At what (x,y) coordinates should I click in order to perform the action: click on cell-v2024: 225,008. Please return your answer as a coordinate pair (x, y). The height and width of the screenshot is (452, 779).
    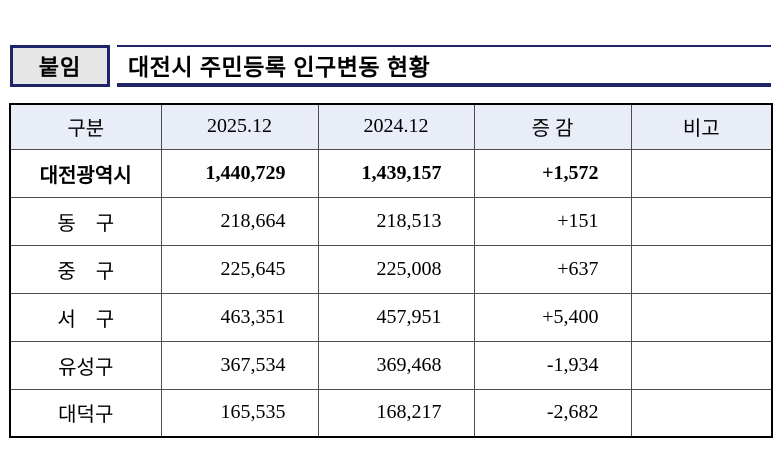
    Looking at the image, I should click on (396, 269).